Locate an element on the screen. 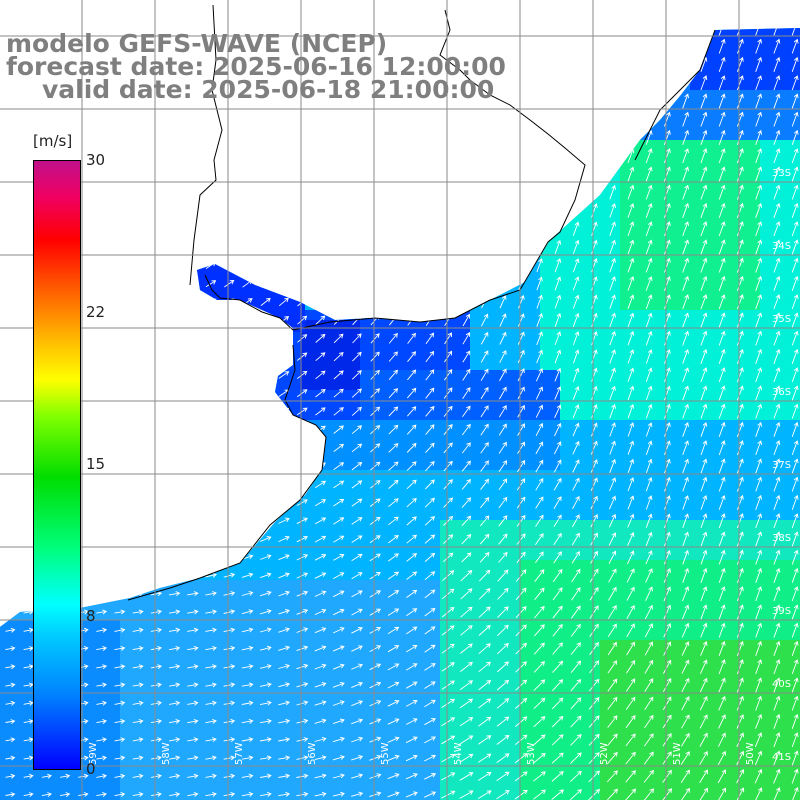  lon-label: 50W is located at coordinates (750, 753).